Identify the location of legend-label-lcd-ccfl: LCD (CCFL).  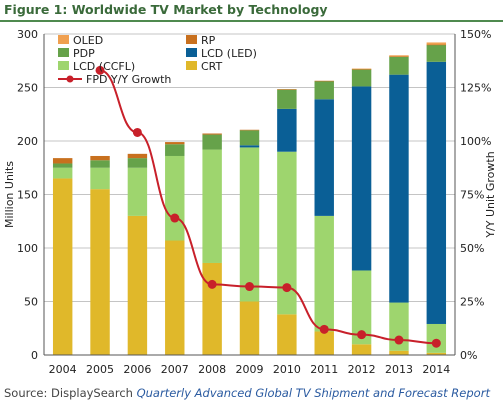
(104, 66).